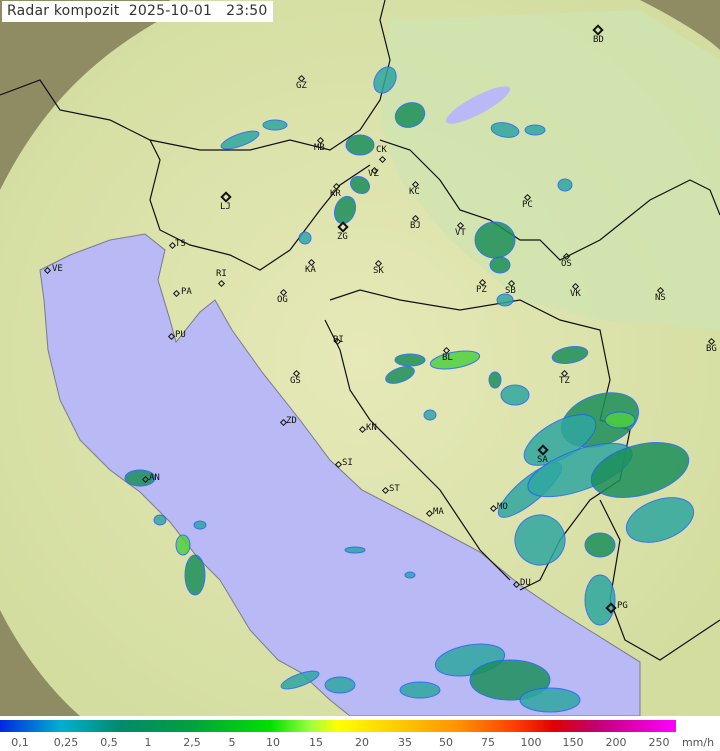  I want to click on city-label: TS, so click(180, 244).